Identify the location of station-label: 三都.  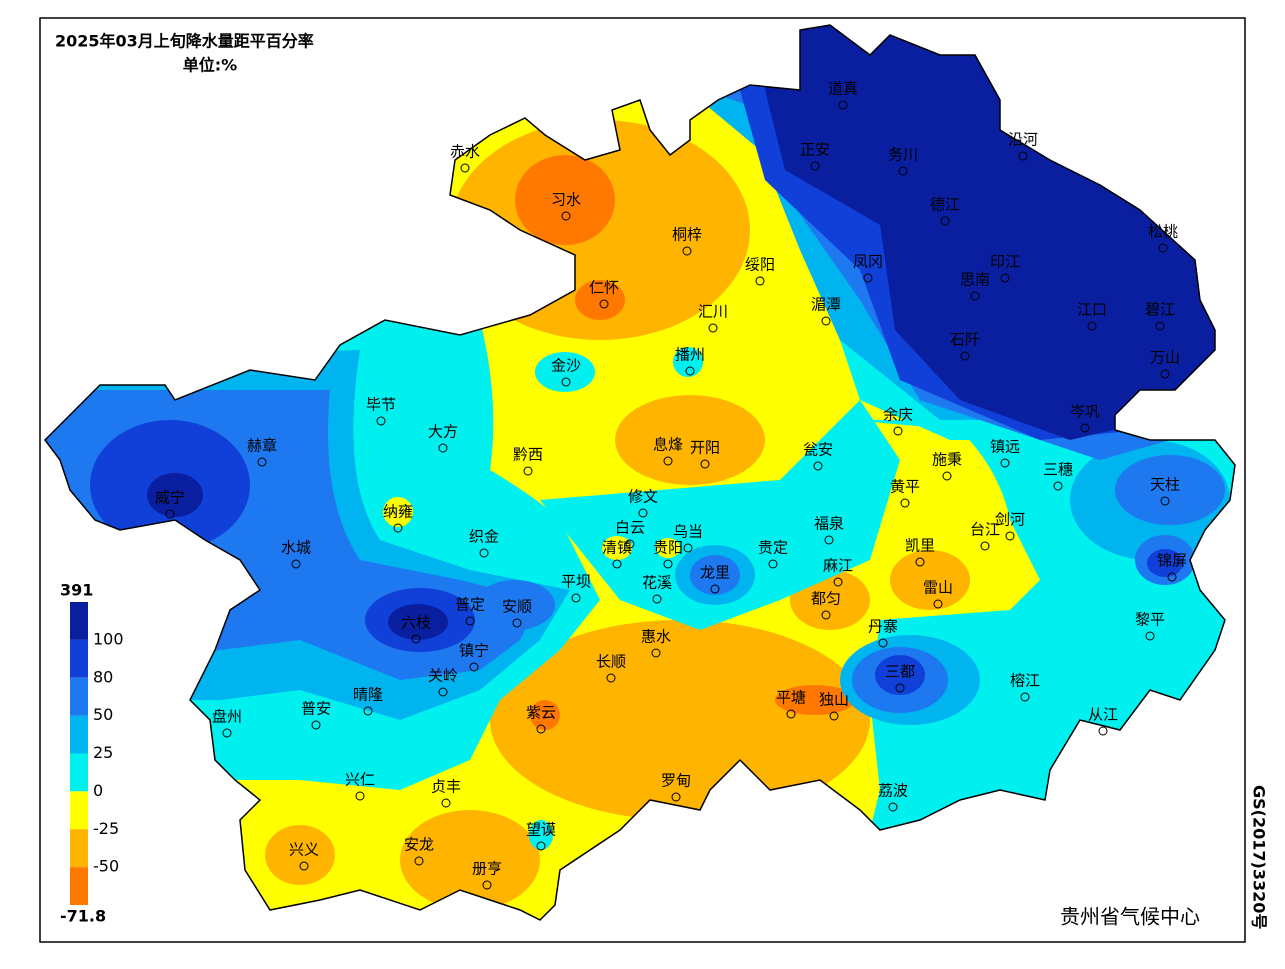
(900, 672).